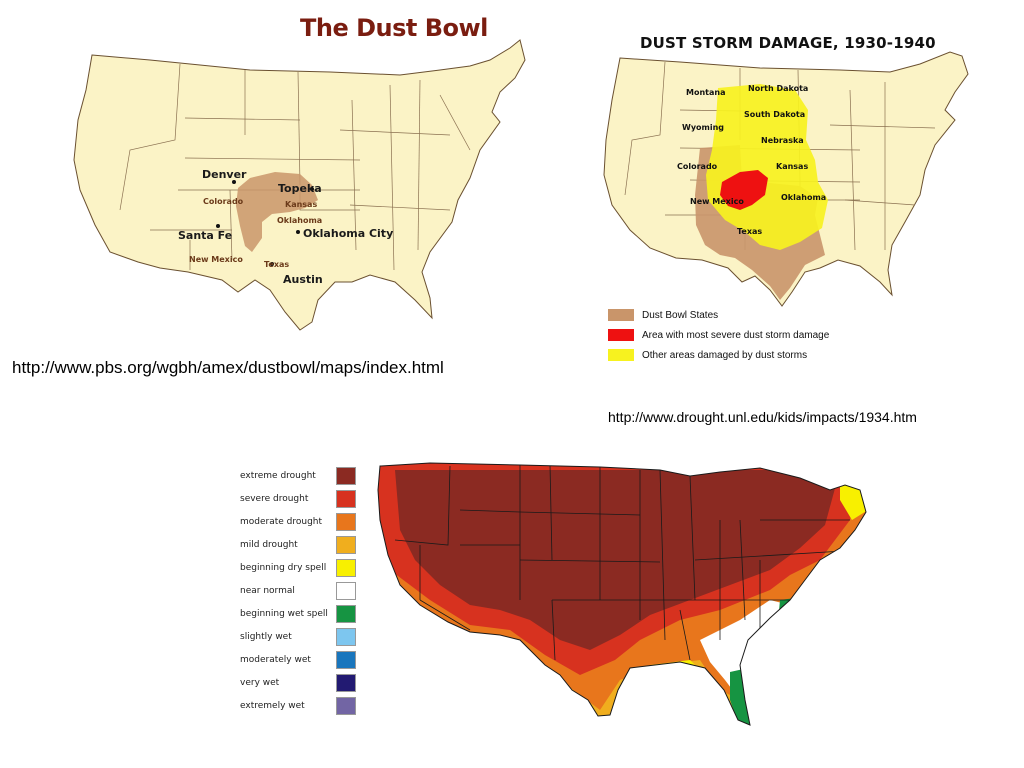 This screenshot has width=1024, height=768. Describe the element at coordinates (223, 201) in the screenshot. I see `state-label-colorado: Colorado` at that location.